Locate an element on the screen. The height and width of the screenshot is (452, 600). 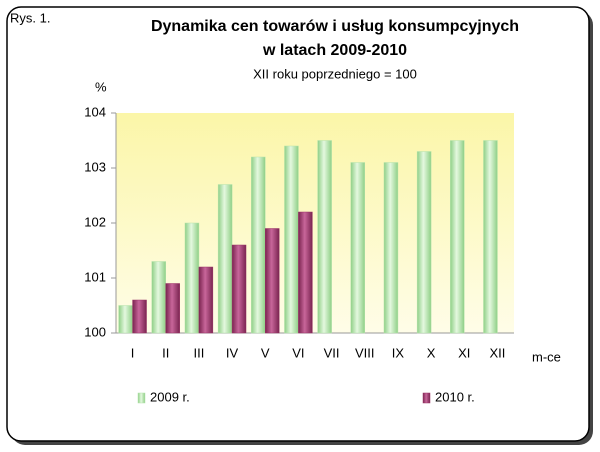
x-tick-label: VII is located at coordinates (332, 352).